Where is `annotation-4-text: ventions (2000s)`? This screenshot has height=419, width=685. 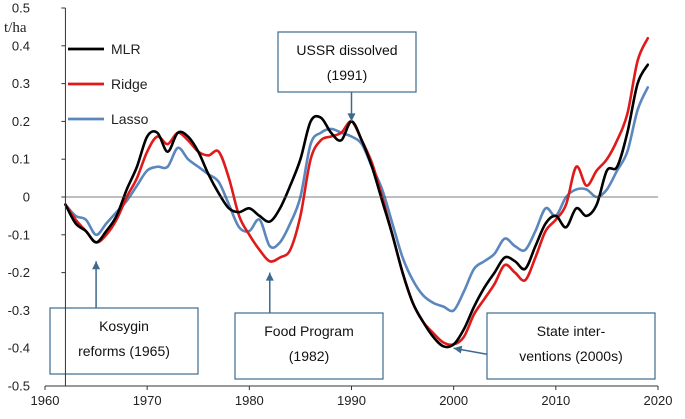 annotation-4-text: ventions (2000s) is located at coordinates (571, 356).